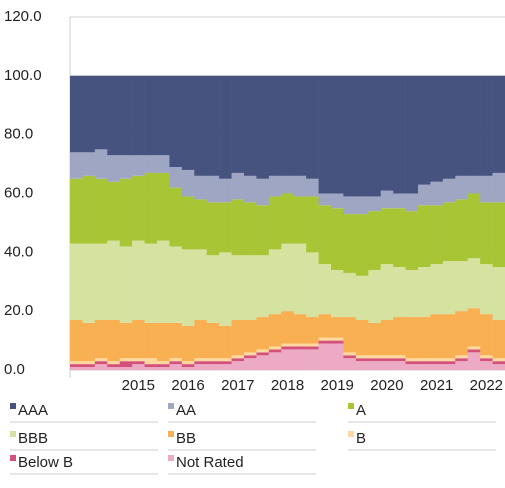 Image resolution: width=505 pixels, height=488 pixels. I want to click on x-tick-label: 2015, so click(138, 385).